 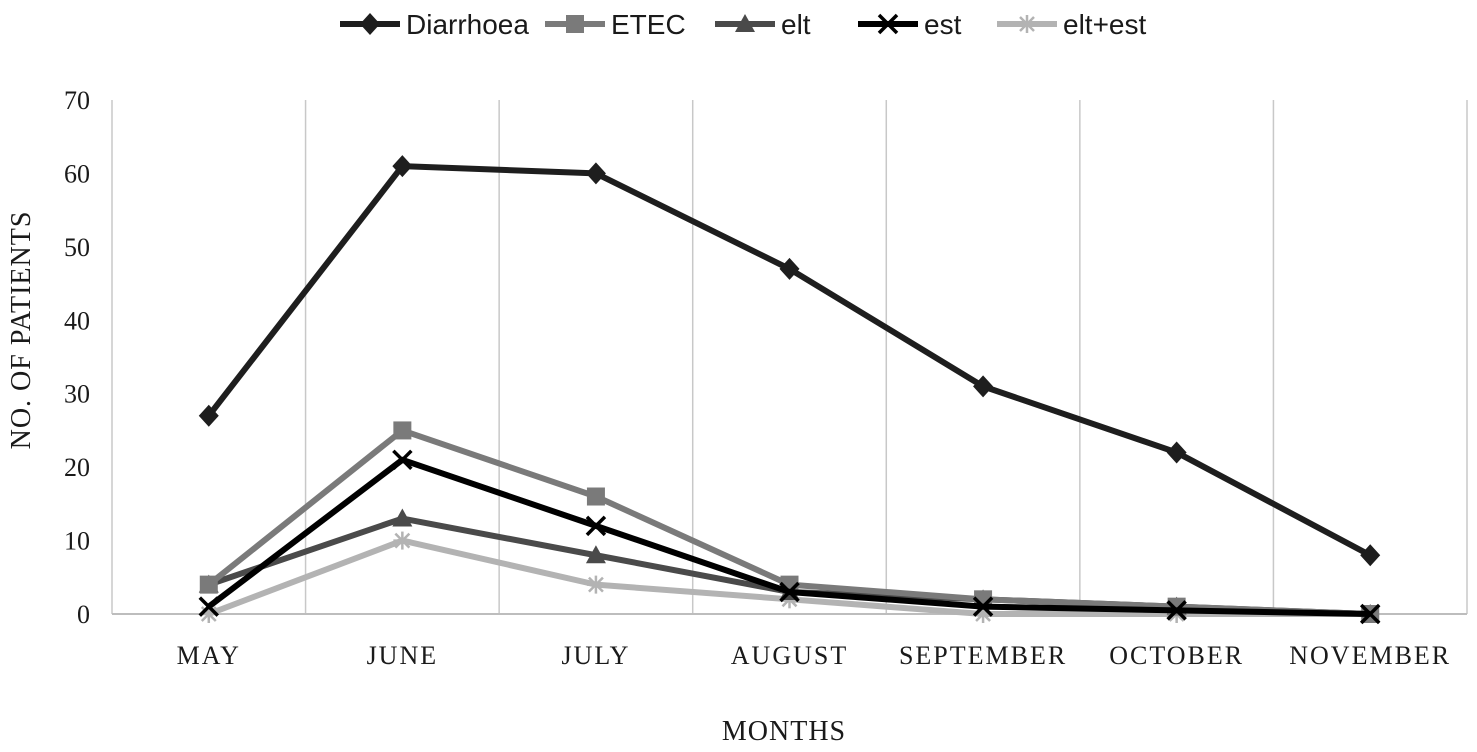 I want to click on chart-legend: Diarrhoea ETEC elt est elt+est, so click(x=743, y=24).